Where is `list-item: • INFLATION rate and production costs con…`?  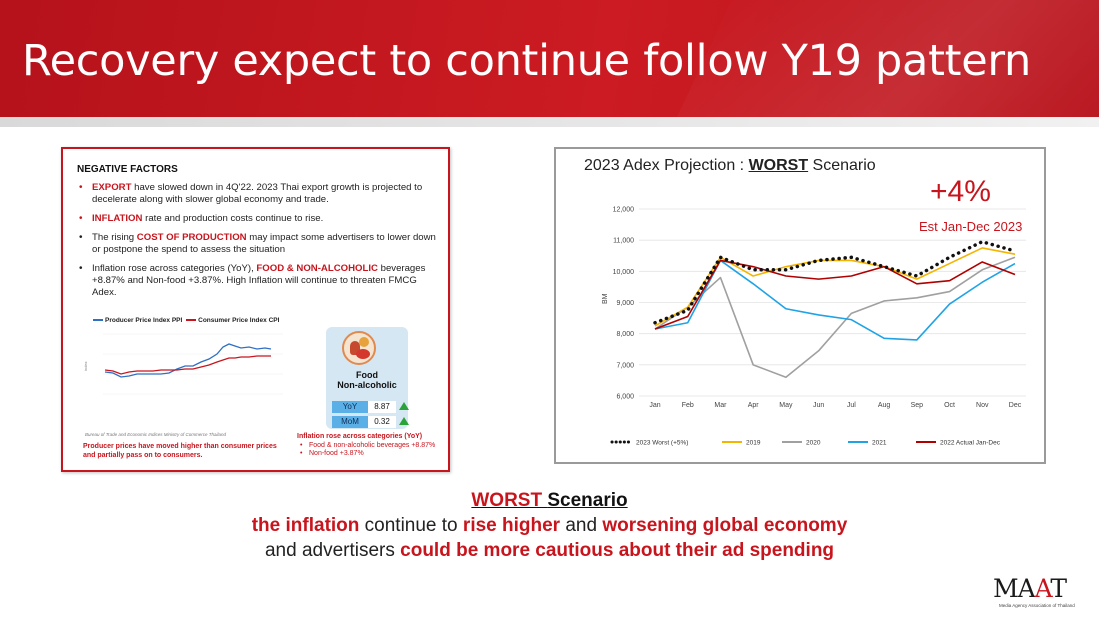 list-item: • INFLATION rate and production costs con… is located at coordinates (258, 219).